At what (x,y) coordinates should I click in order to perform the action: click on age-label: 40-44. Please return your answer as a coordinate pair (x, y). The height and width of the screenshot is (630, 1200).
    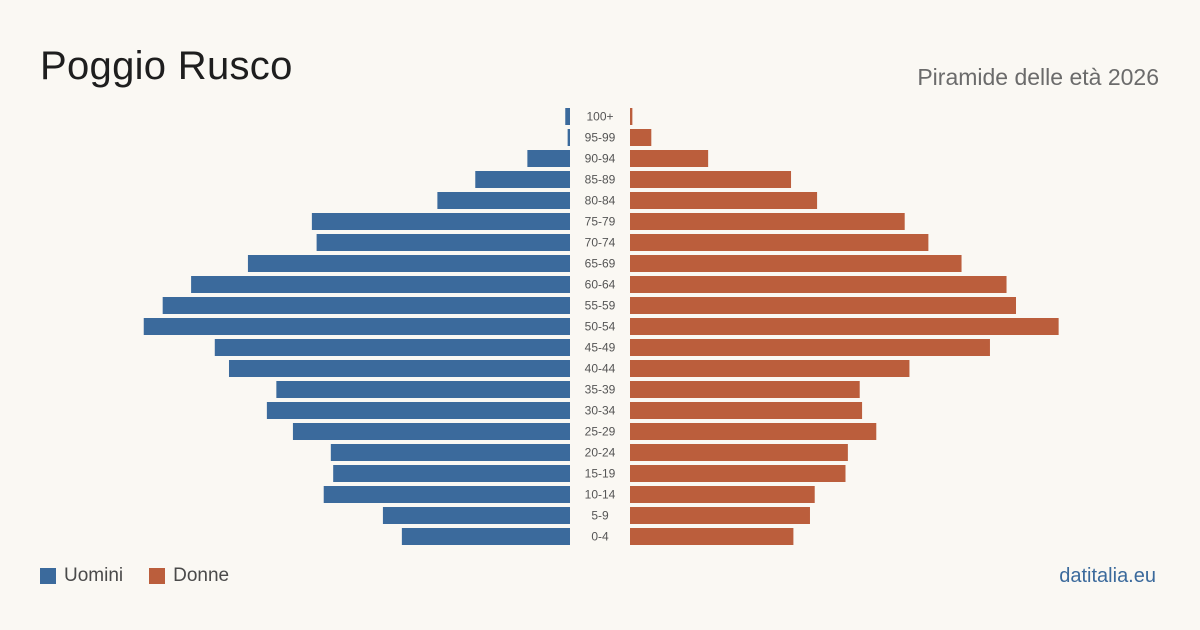
    Looking at the image, I should click on (600, 369).